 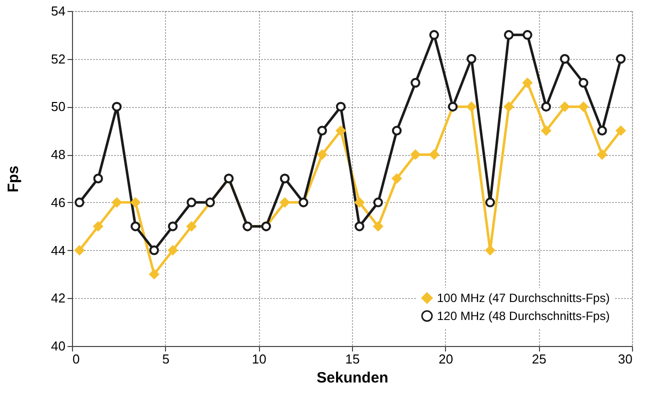 I want to click on x-tick-label: 10, so click(x=259, y=359).